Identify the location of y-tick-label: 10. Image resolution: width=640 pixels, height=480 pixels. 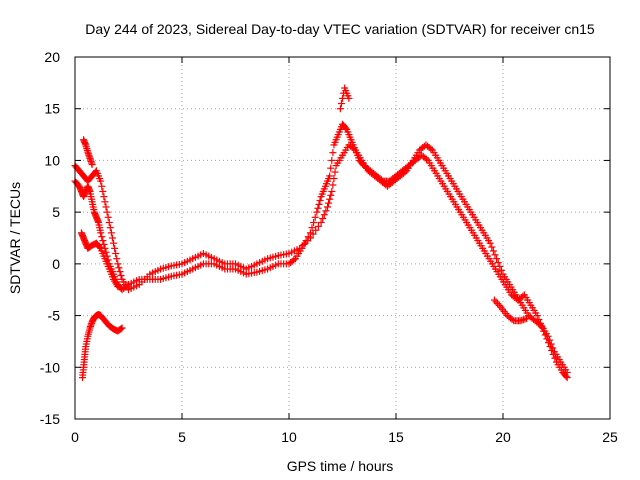
(52, 160).